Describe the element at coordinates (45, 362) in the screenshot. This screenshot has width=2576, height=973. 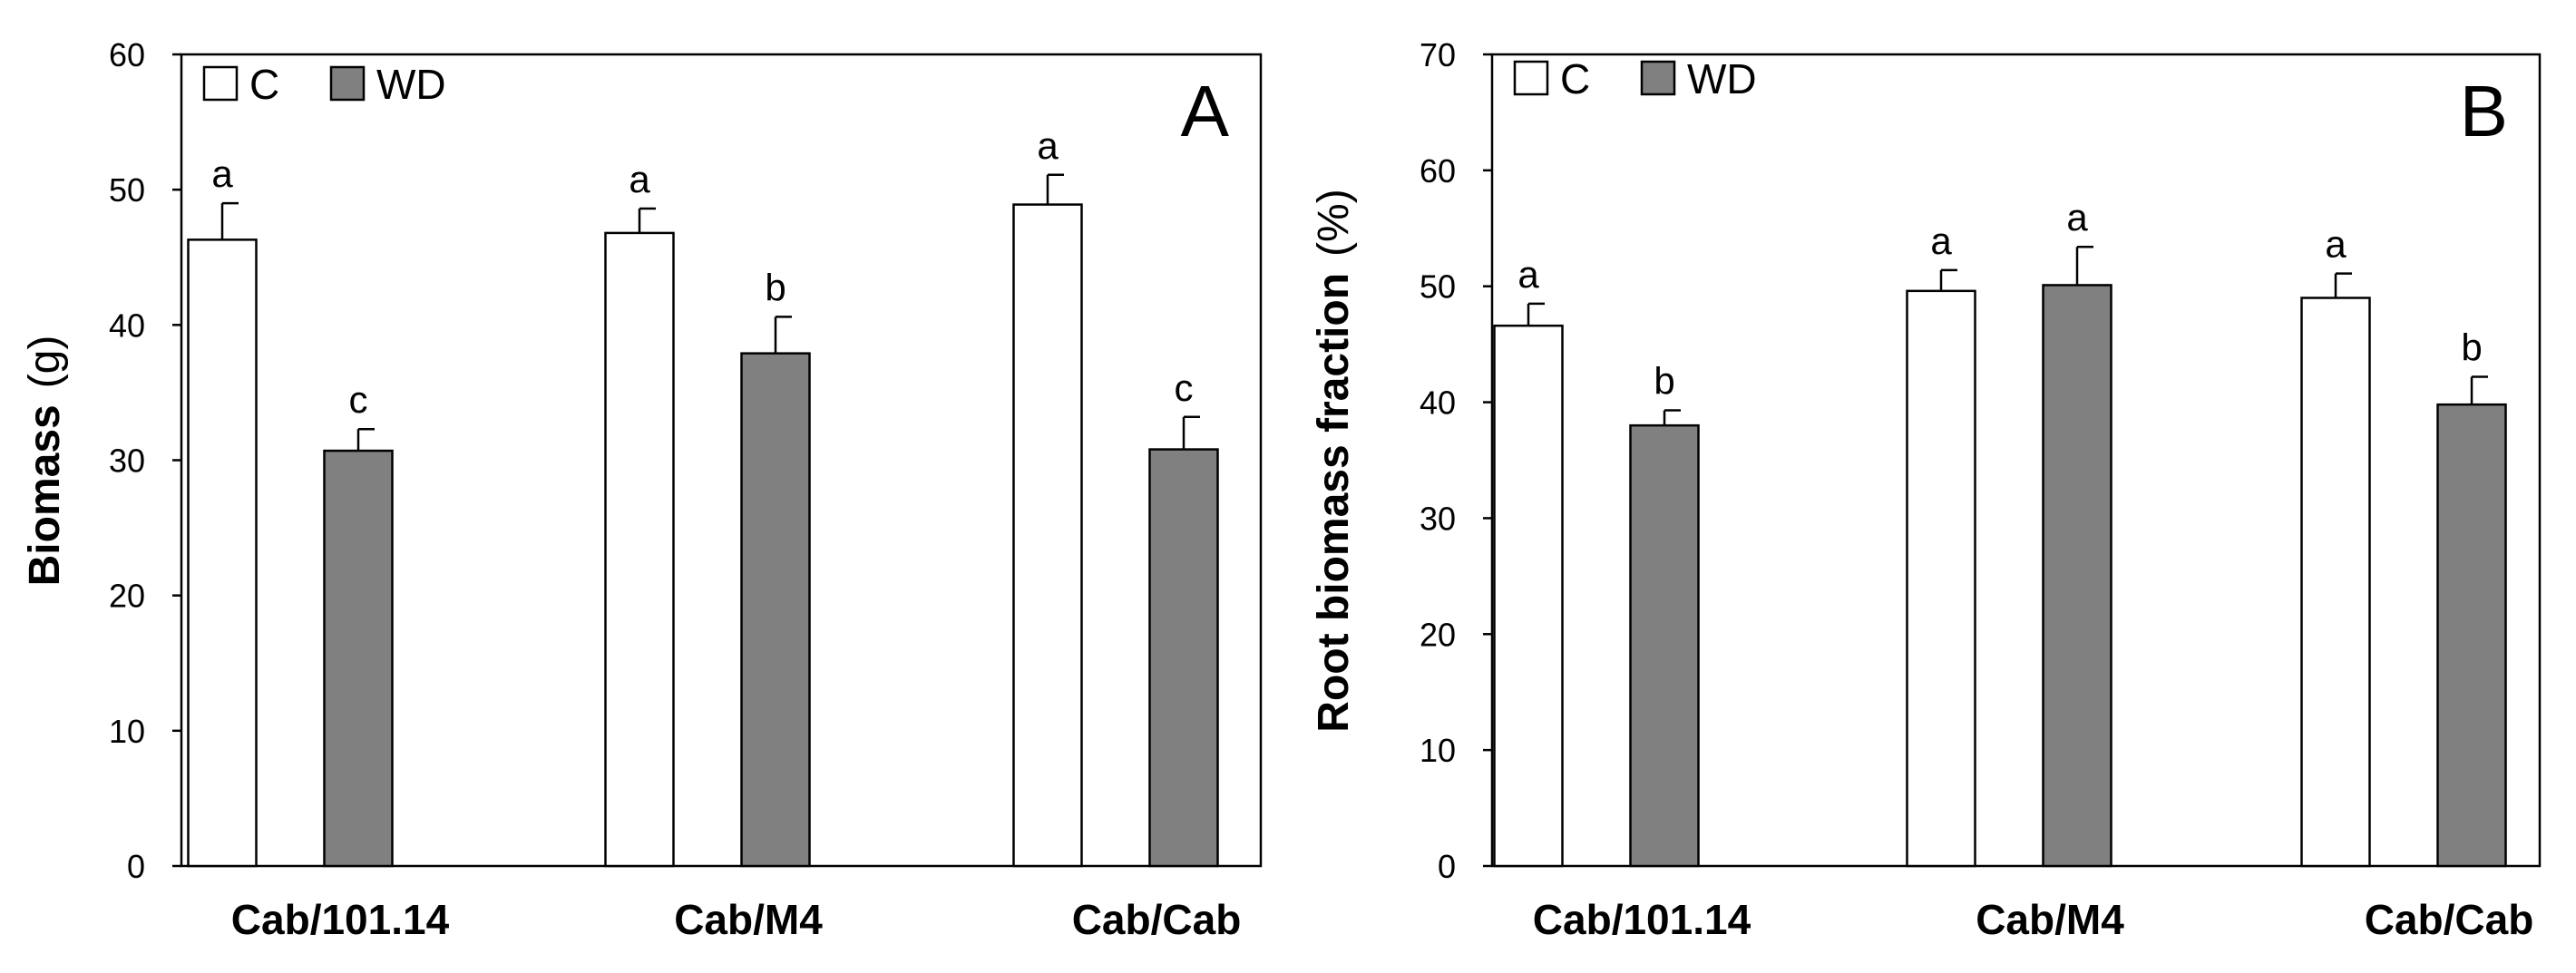
I see `y-axis-unit: (g)` at that location.